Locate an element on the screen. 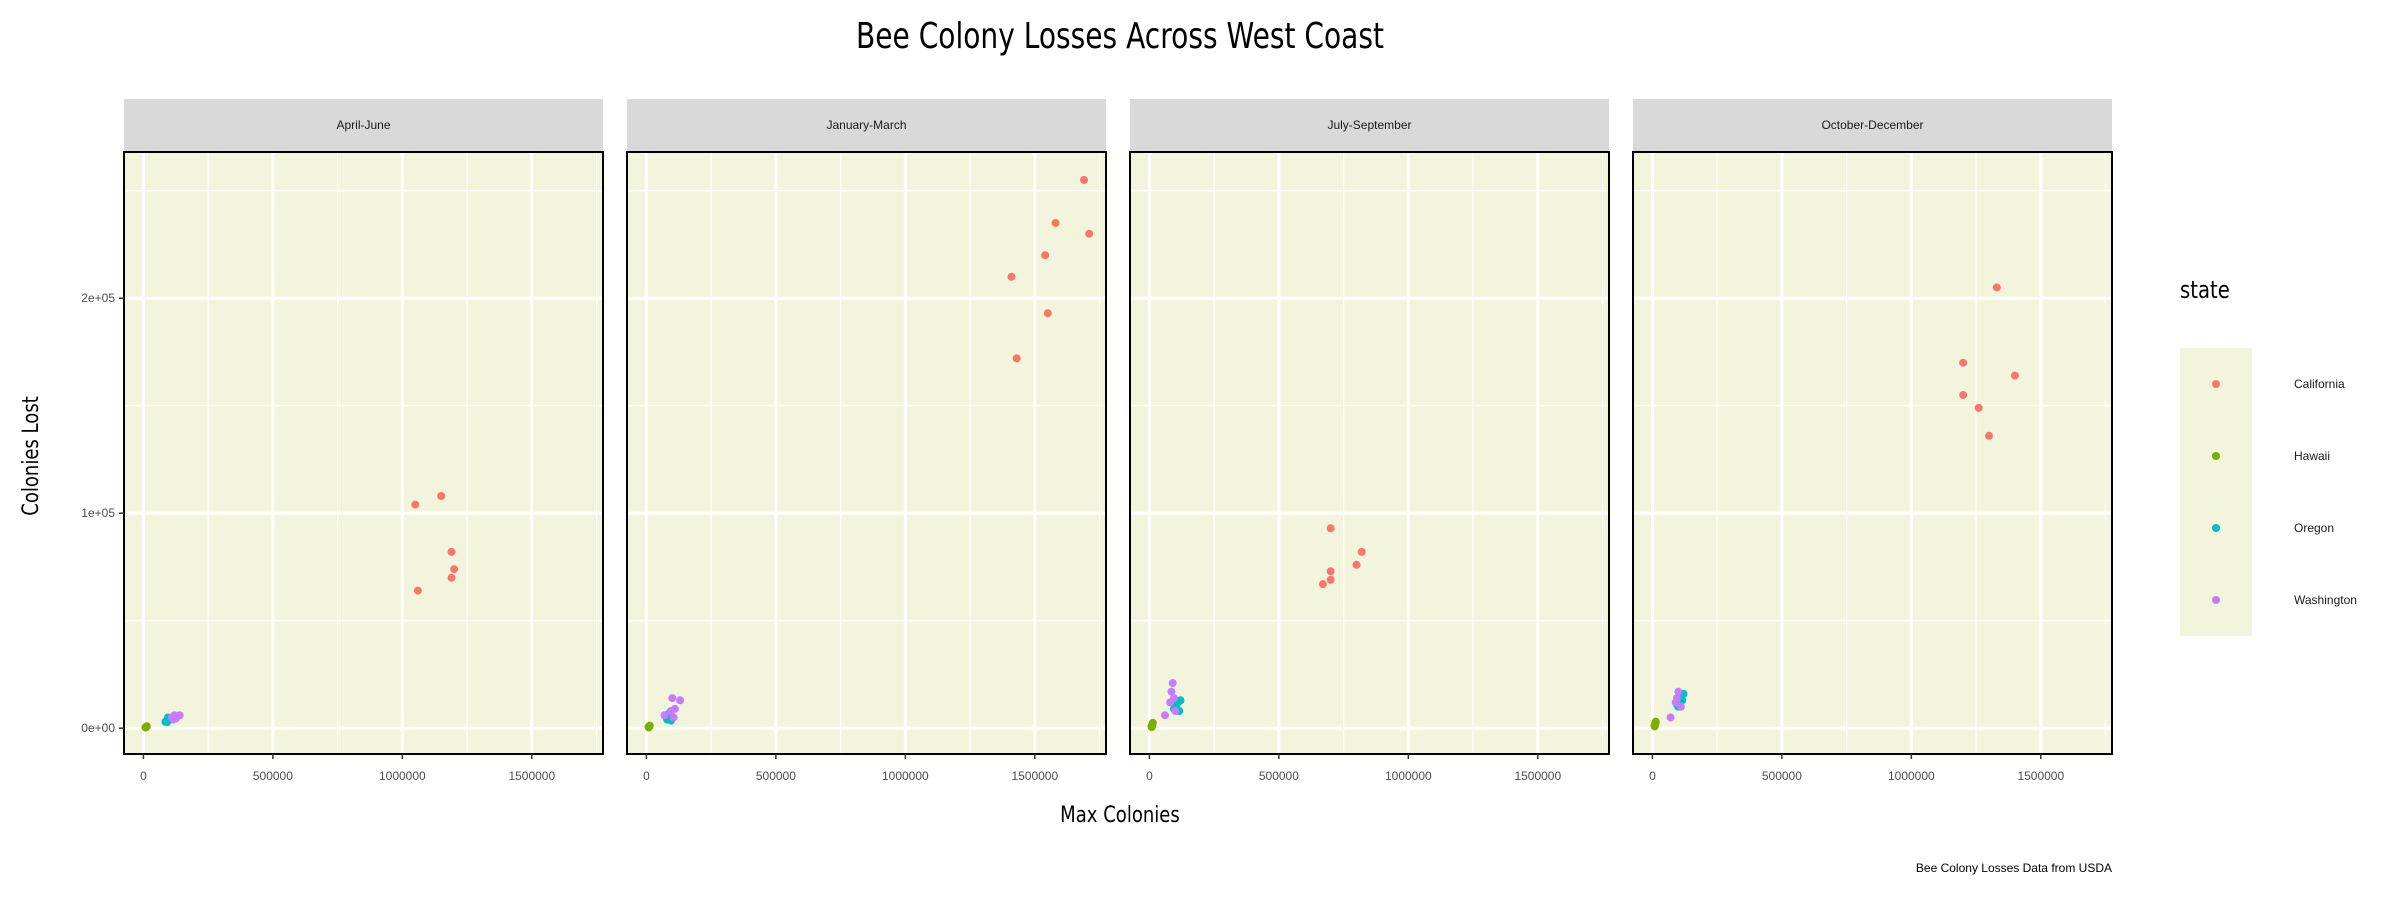 The height and width of the screenshot is (900, 2400). legend-label: California is located at coordinates (2319, 384).